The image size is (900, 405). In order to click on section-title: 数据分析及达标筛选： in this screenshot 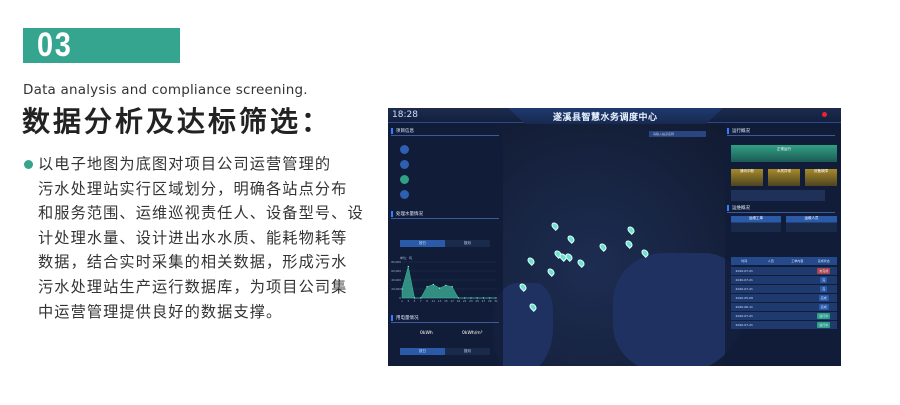, I will do `click(177, 121)`.